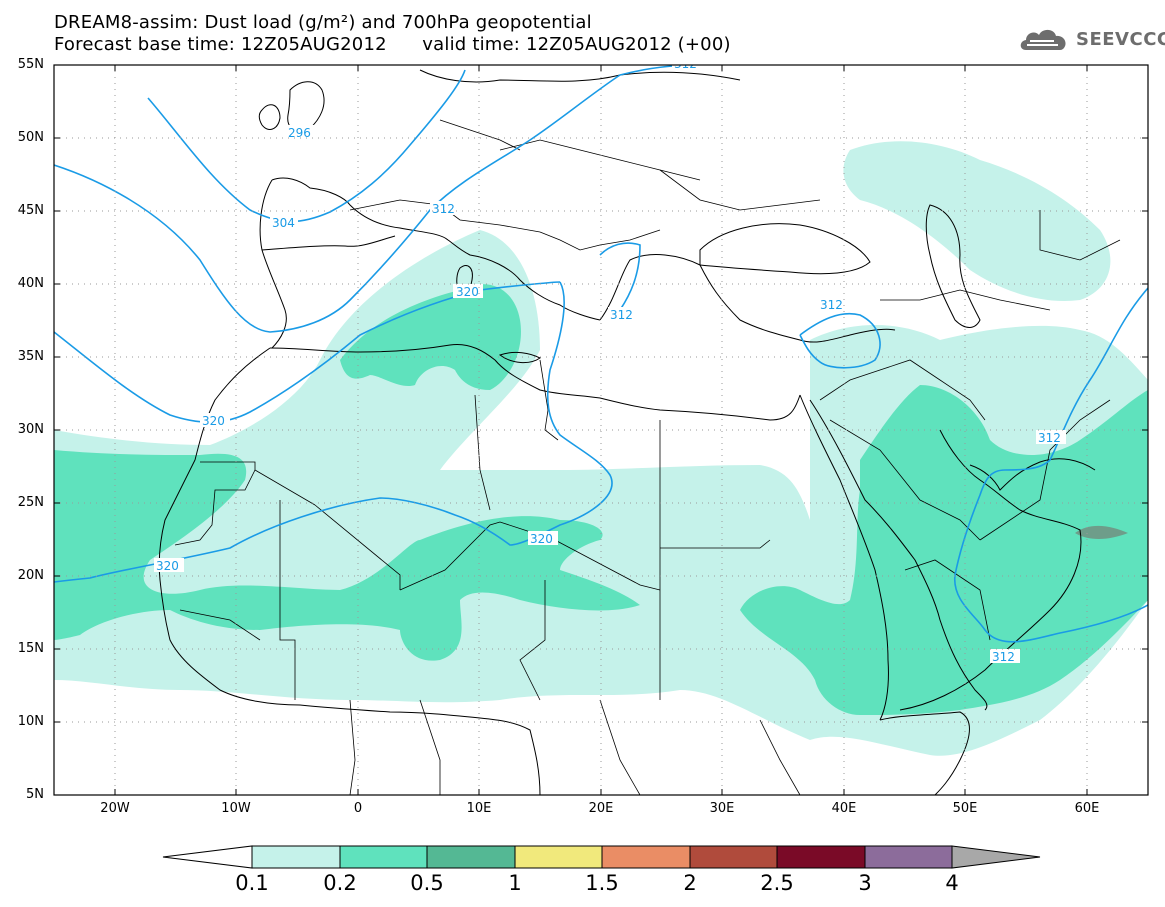  I want to click on colorbar-label: 0.1, so click(252, 883).